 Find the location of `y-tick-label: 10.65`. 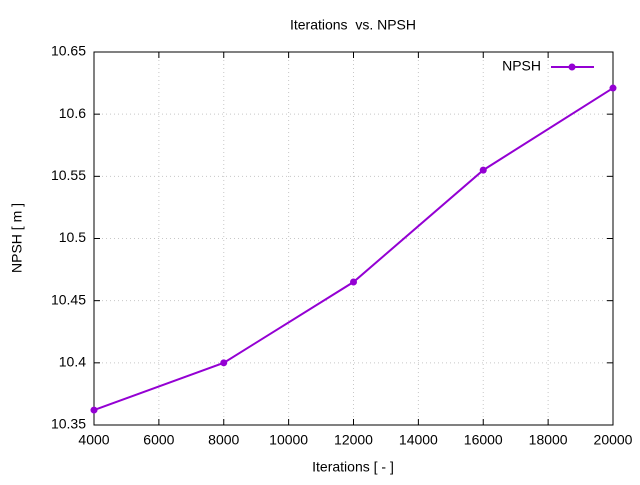

y-tick-label: 10.65 is located at coordinates (68, 51).